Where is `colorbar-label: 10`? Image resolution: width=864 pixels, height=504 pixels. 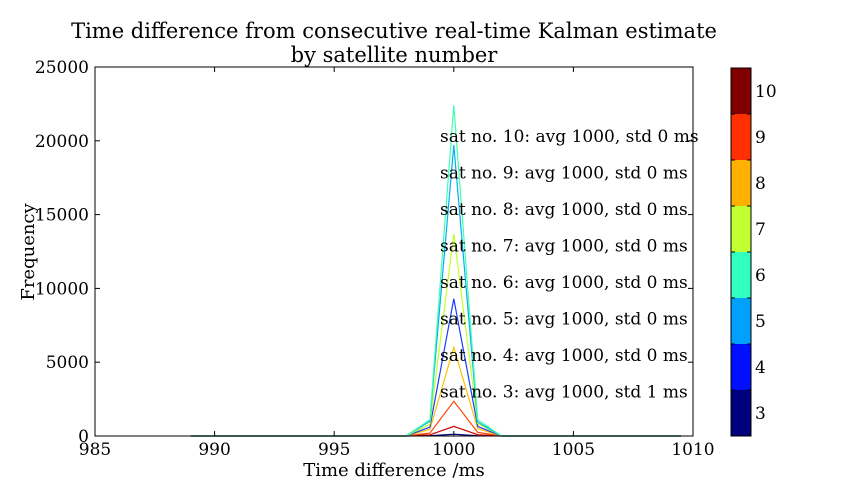 colorbar-label: 10 is located at coordinates (766, 92).